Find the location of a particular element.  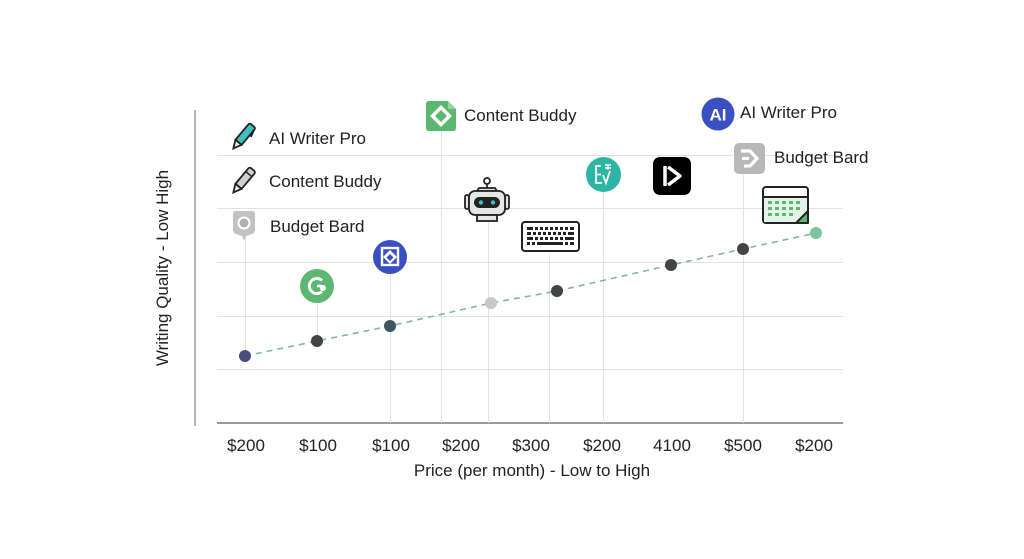

calendar-spreadsheet-icon is located at coordinates (786, 205).